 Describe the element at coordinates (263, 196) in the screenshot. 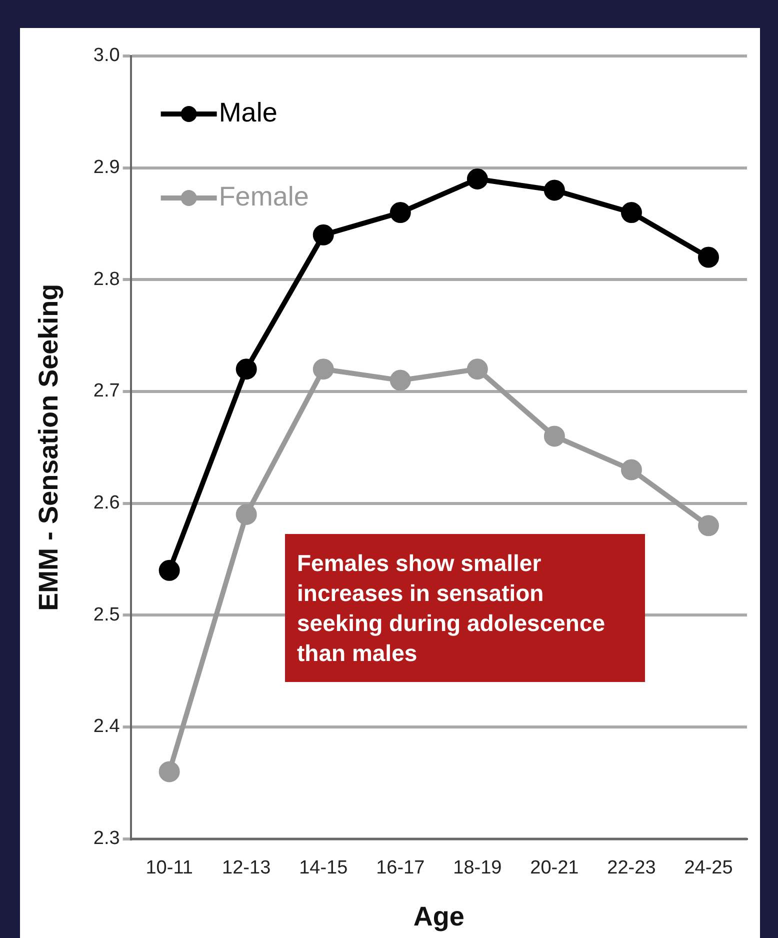

I see `legend-label: Female` at that location.